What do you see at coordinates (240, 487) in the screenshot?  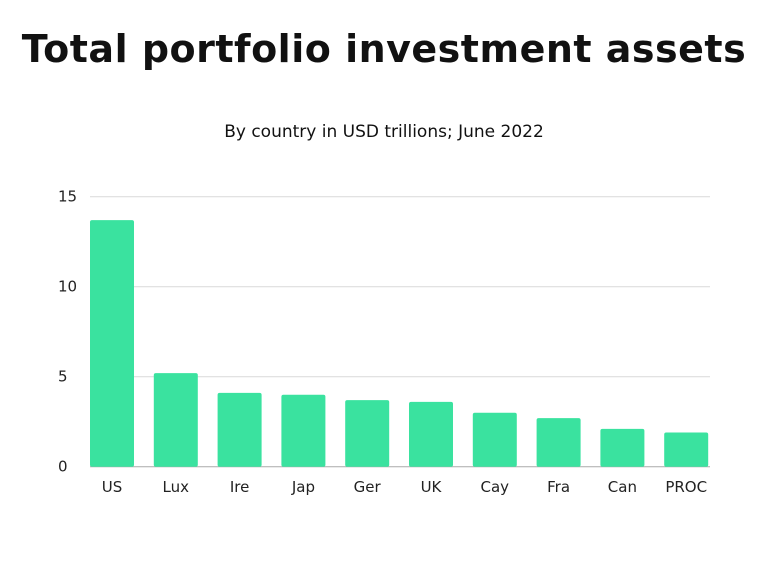 I see `x-tick-label: Ire` at bounding box center [240, 487].